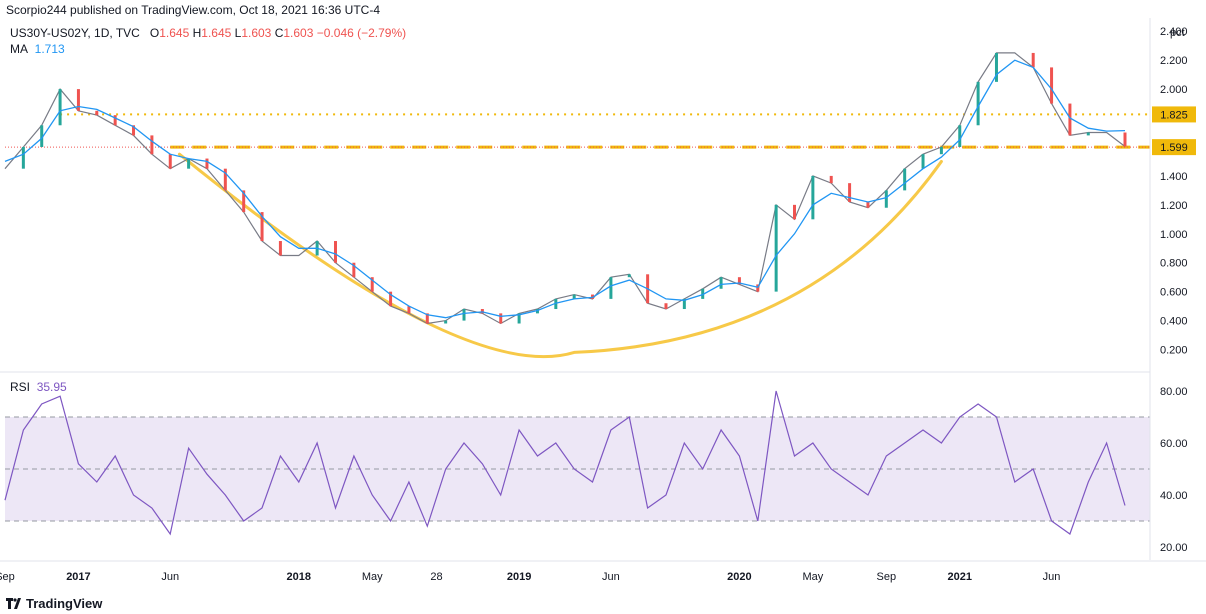 This screenshot has height=614, width=1206. I want to click on open-label: O, so click(154, 33).